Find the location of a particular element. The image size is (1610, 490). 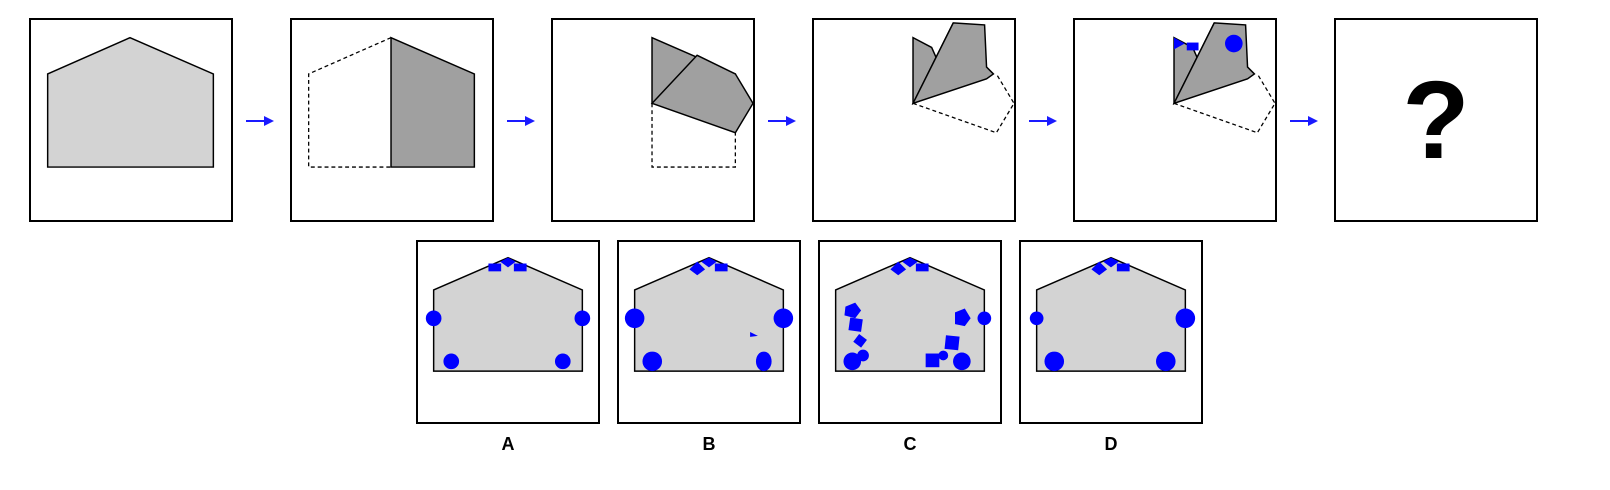

step-1-unfolded-paper is located at coordinates (130, 102).